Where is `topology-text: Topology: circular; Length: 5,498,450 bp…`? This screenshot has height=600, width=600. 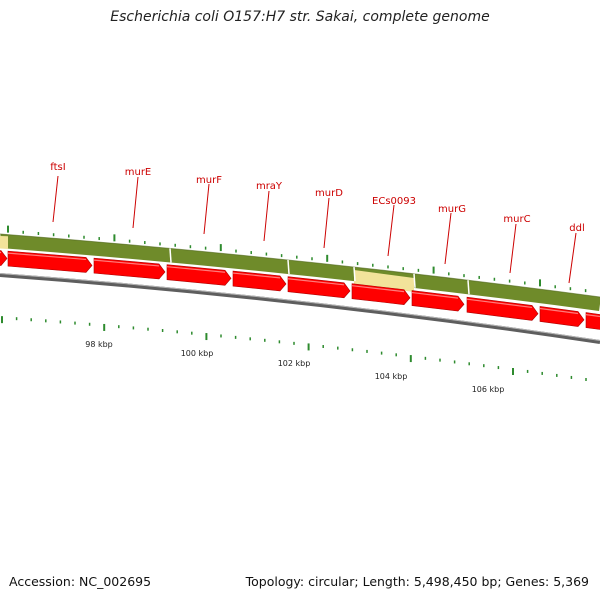 topology-text: Topology: circular; Length: 5,498,450 bp… is located at coordinates (417, 581).